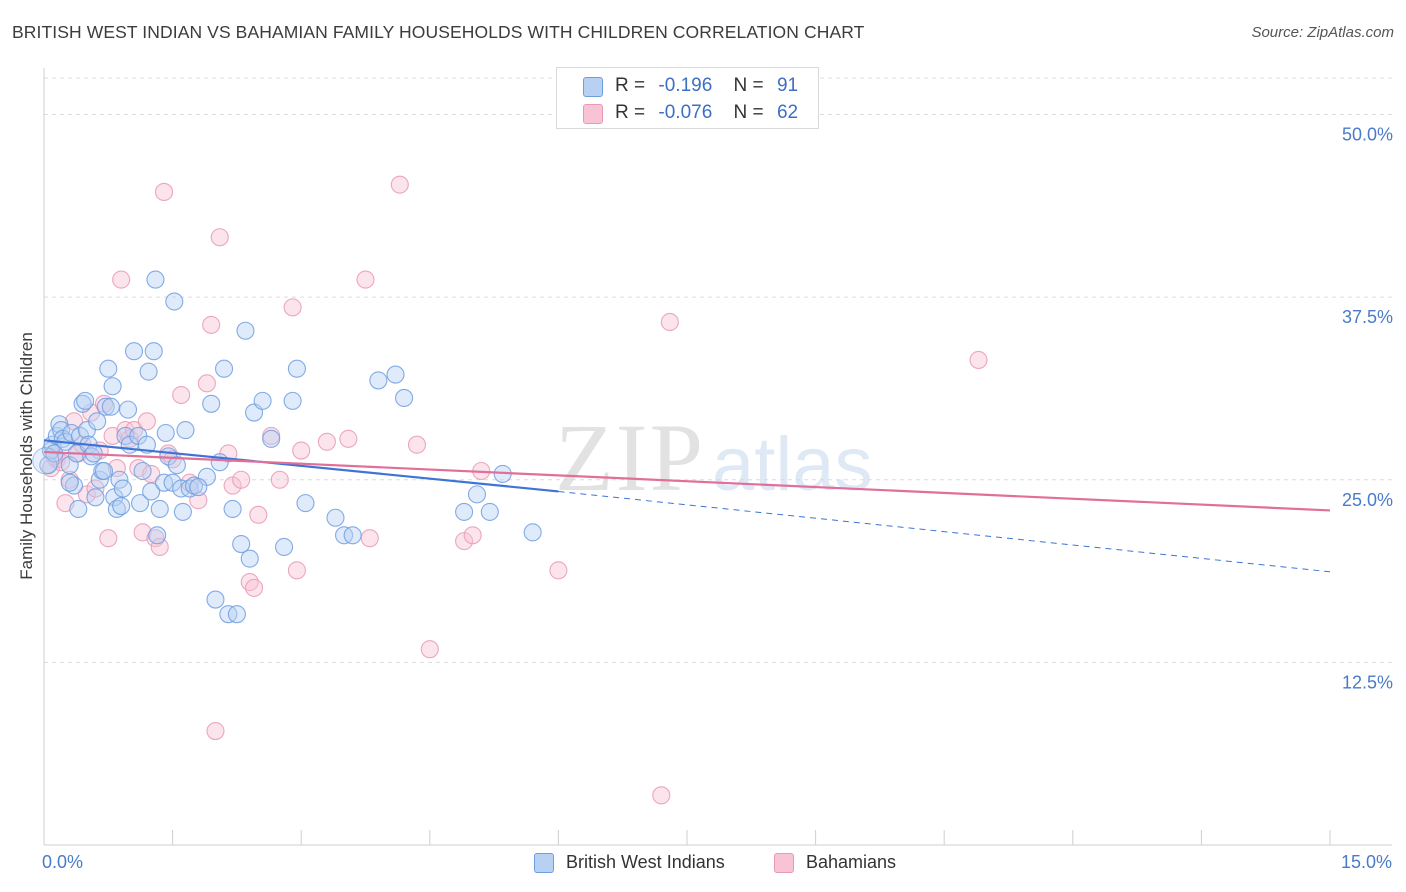 This screenshot has height=892, width=1406. I want to click on x-tick-max: 15.0%, so click(1366, 862).